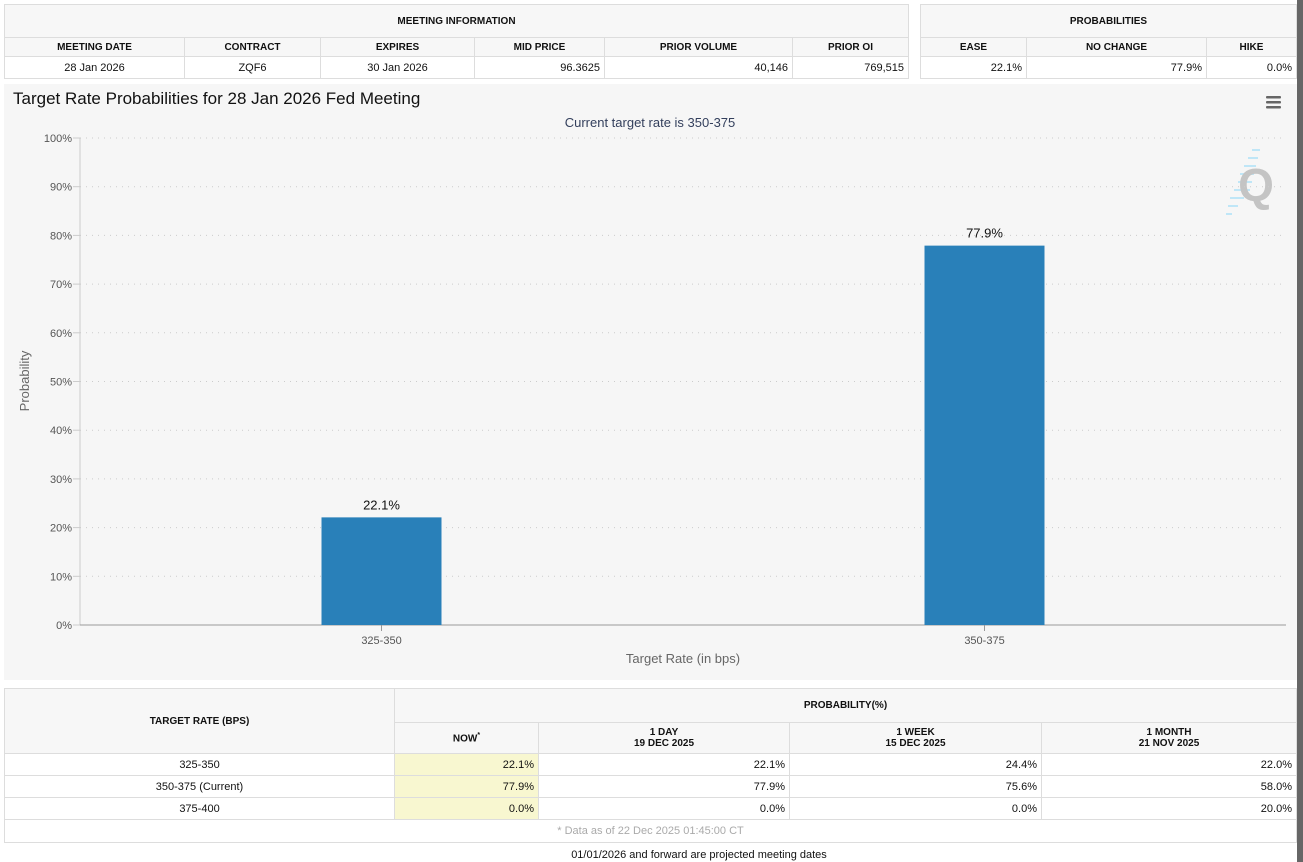  What do you see at coordinates (58, 139) in the screenshot?
I see `y-tick-label: 100%` at bounding box center [58, 139].